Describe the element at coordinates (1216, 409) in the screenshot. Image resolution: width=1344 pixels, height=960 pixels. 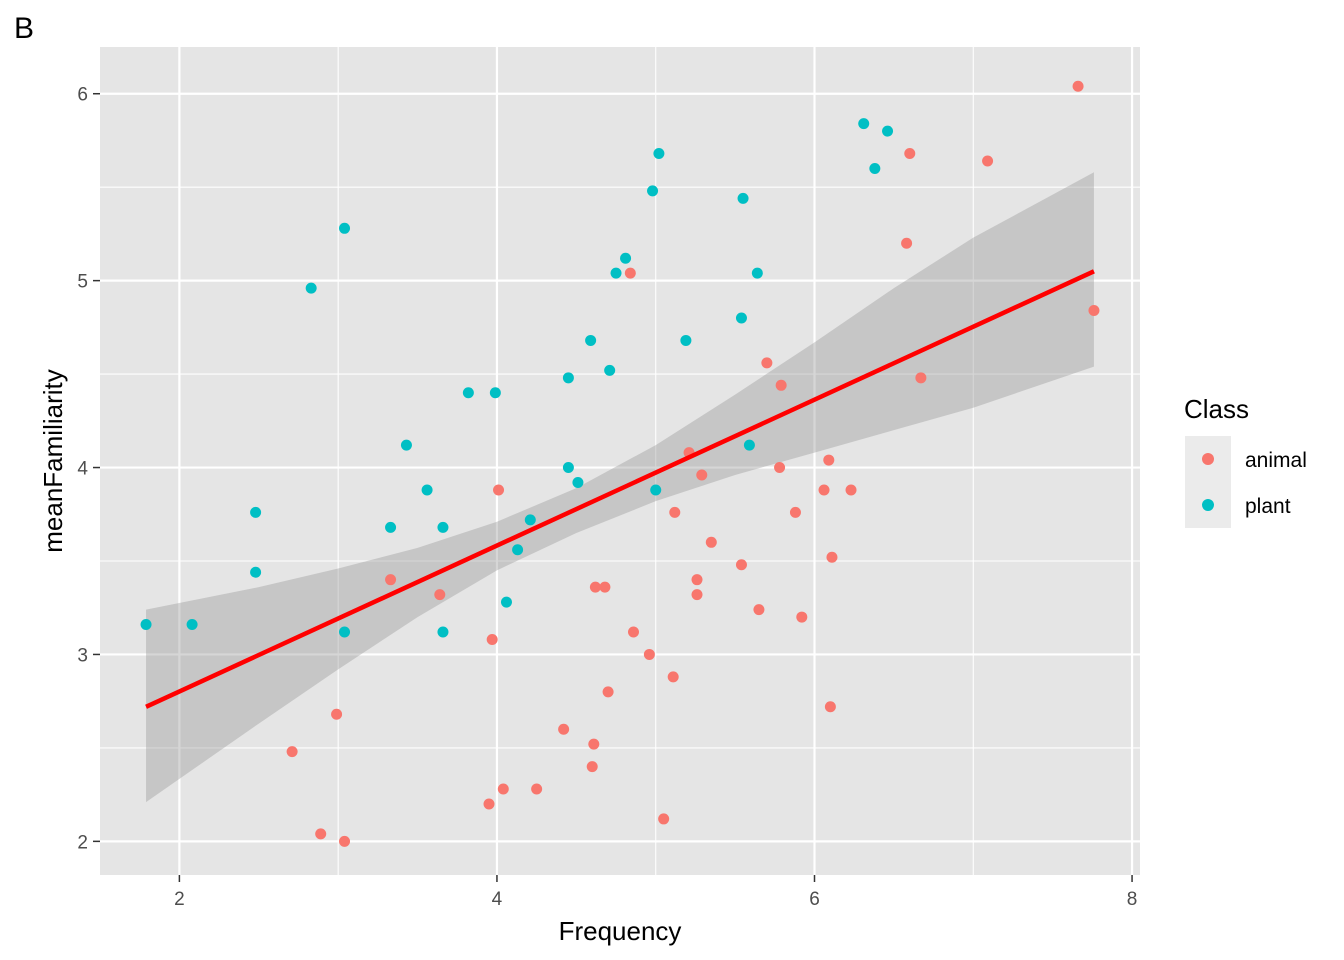
I see `legend-title: Class` at that location.